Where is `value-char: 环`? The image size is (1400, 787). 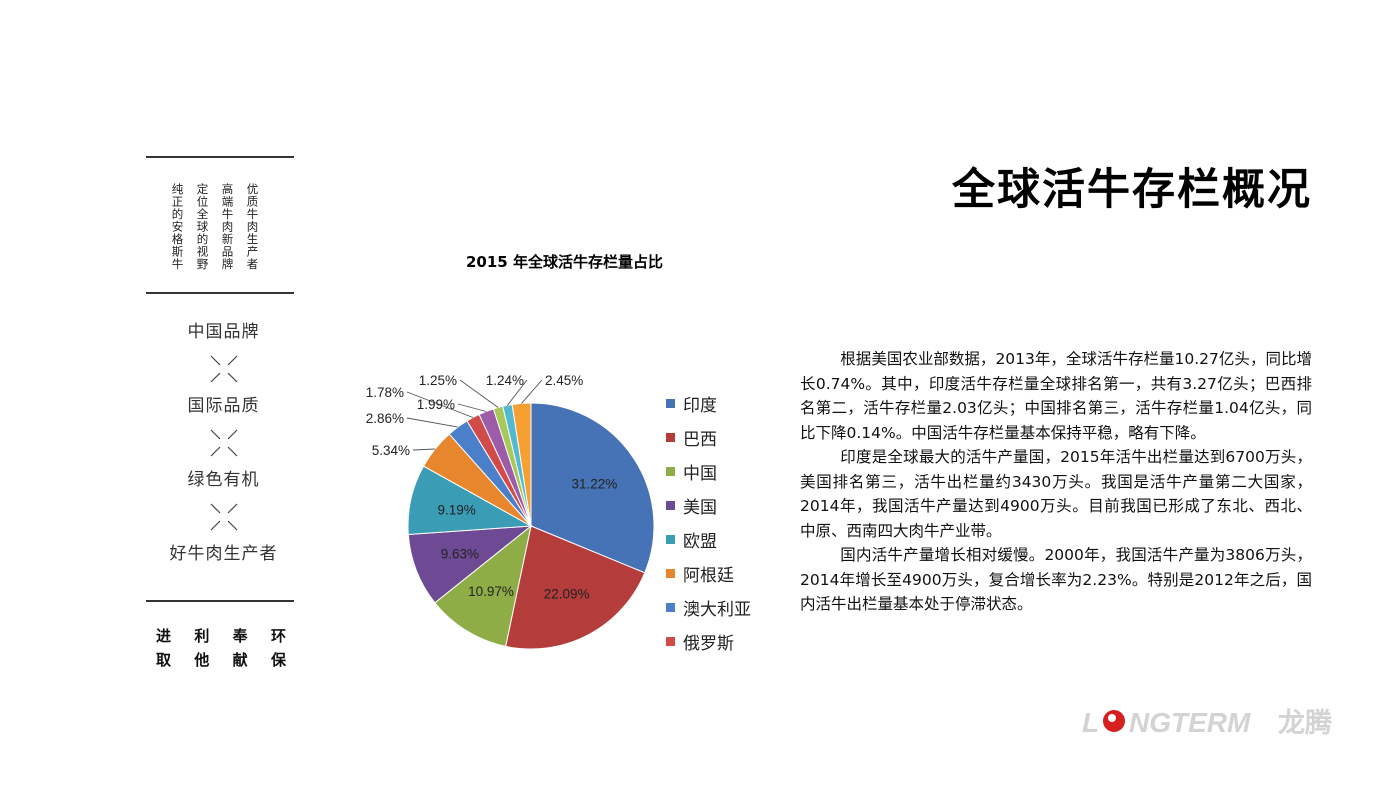 value-char: 环 is located at coordinates (278, 636).